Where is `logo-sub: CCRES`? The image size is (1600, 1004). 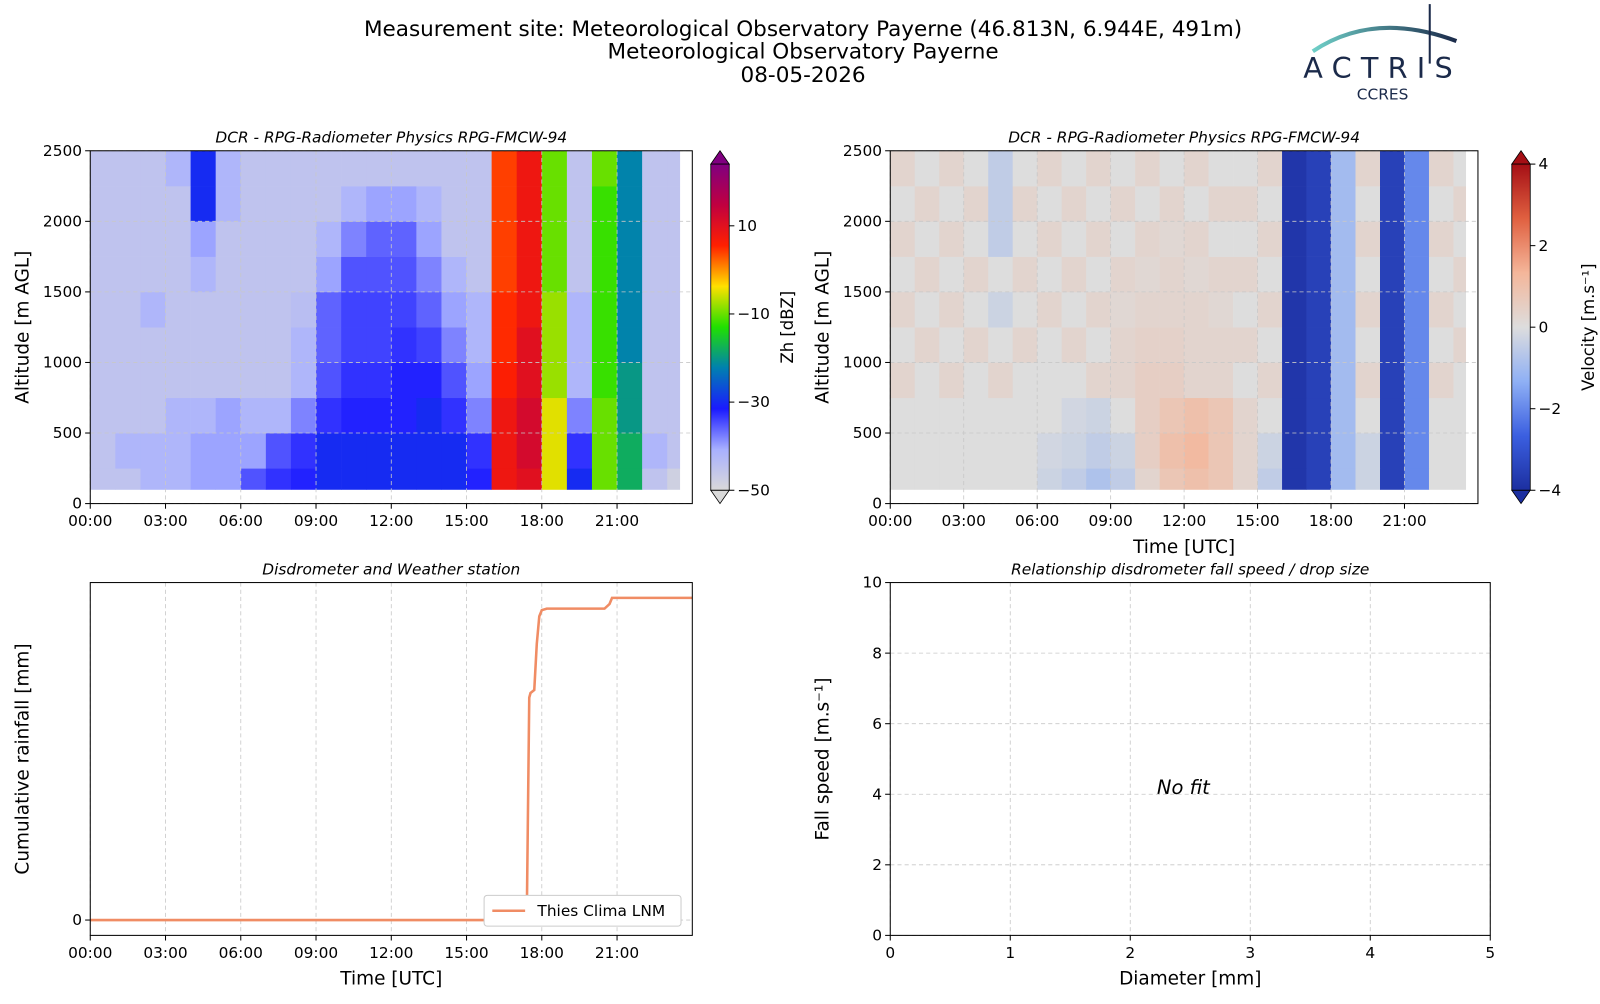 logo-sub: CCRES is located at coordinates (1383, 94).